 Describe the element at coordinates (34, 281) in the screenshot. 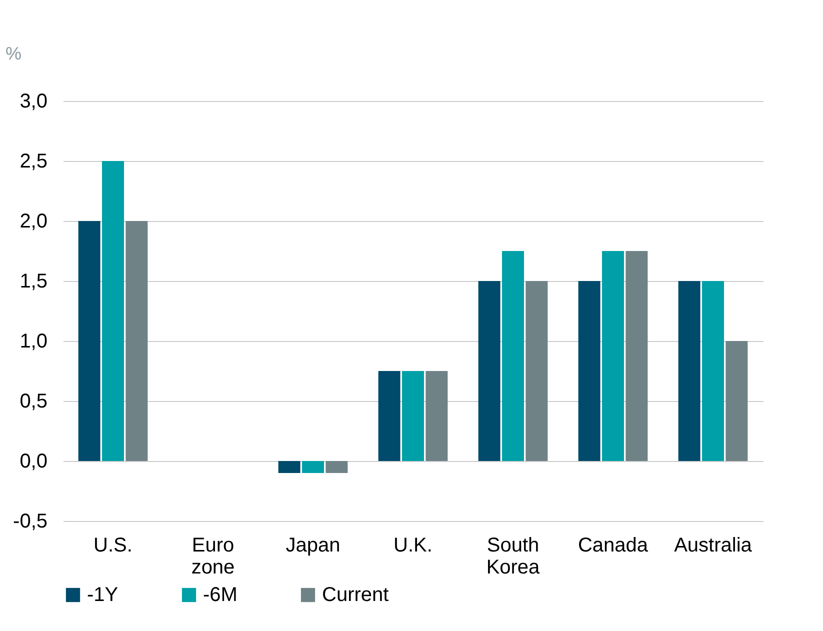

I see `y-tick-label: 1,5` at that location.